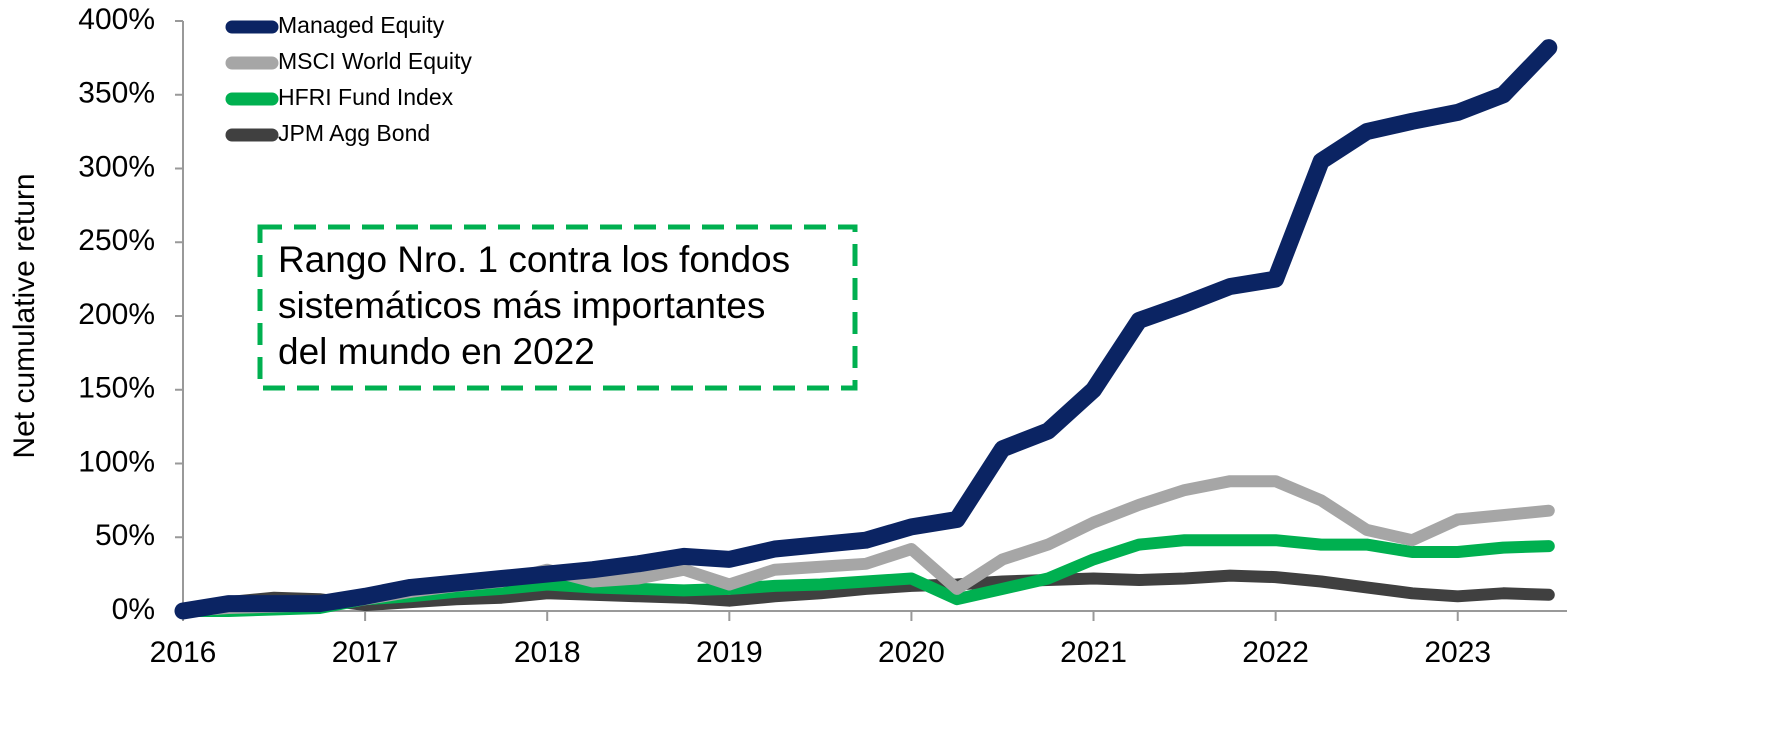  What do you see at coordinates (911, 652) in the screenshot?
I see `x-tick-label: 2020` at bounding box center [911, 652].